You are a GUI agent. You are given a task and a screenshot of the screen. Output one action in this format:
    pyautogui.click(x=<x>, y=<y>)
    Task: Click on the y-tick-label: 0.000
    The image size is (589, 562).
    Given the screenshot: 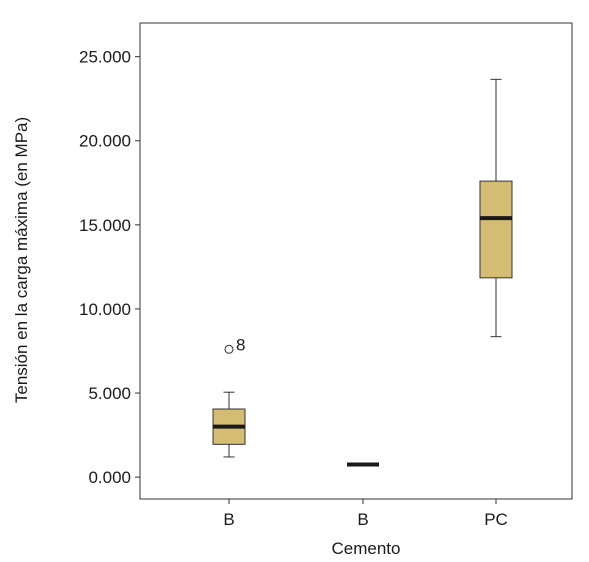 What is the action you would take?
    pyautogui.click(x=109, y=477)
    